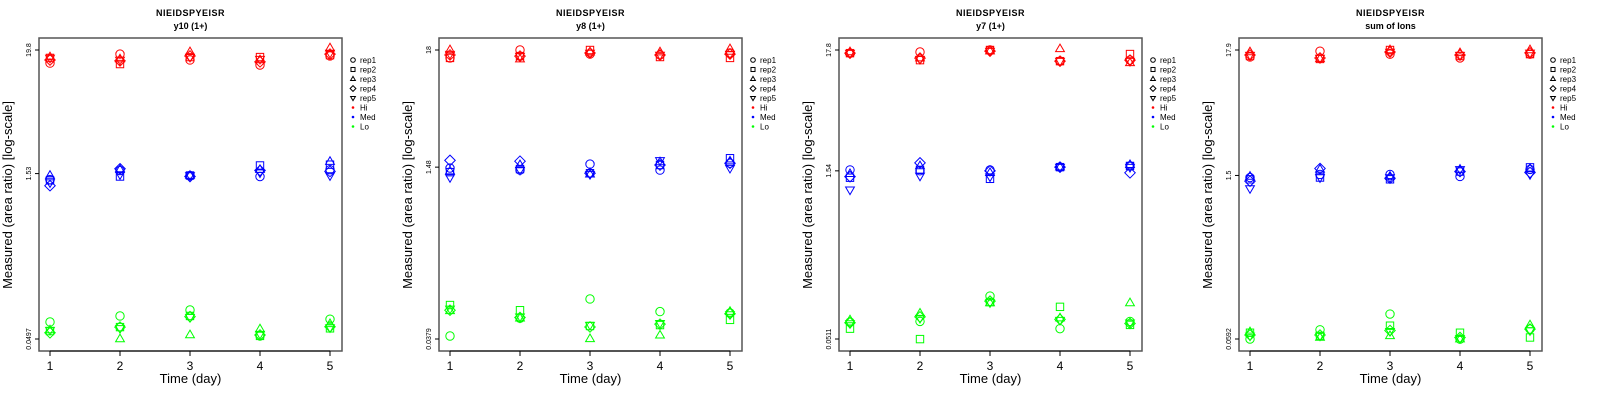 Image resolution: width=1600 pixels, height=405 pixels. I want to click on x-tick-label: 2, so click(120, 366).